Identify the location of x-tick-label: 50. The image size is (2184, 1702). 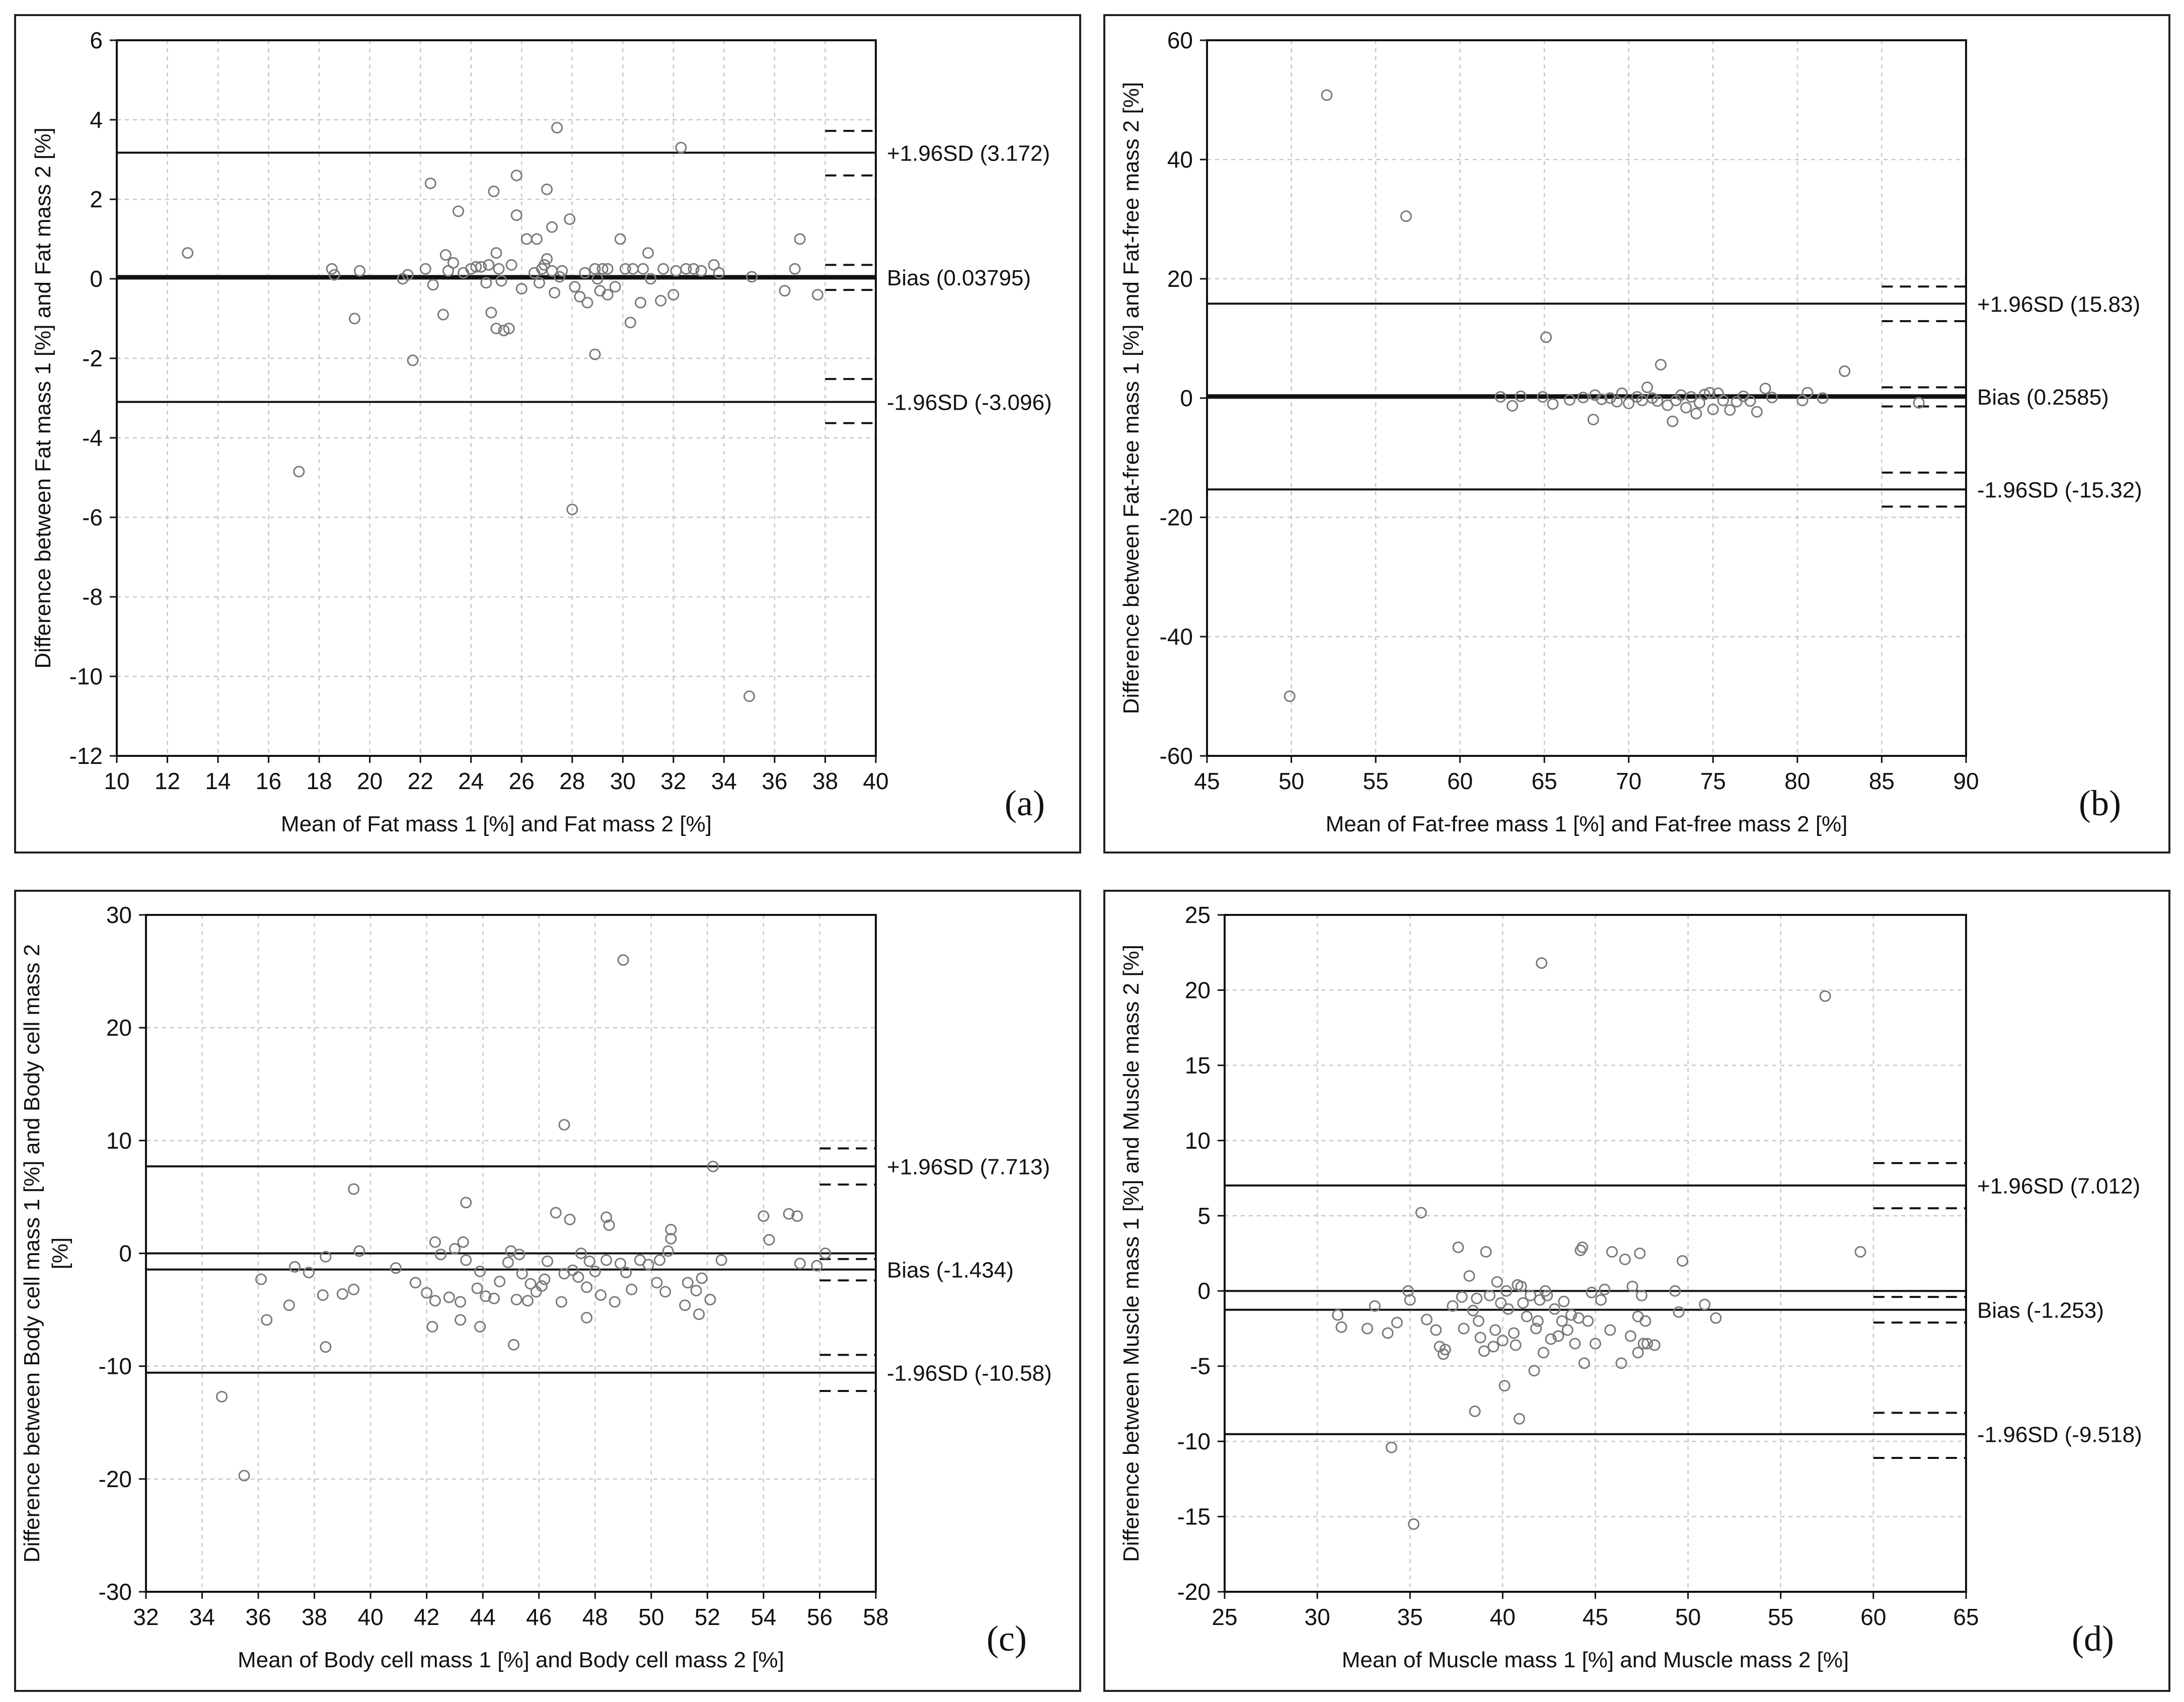
(1291, 781).